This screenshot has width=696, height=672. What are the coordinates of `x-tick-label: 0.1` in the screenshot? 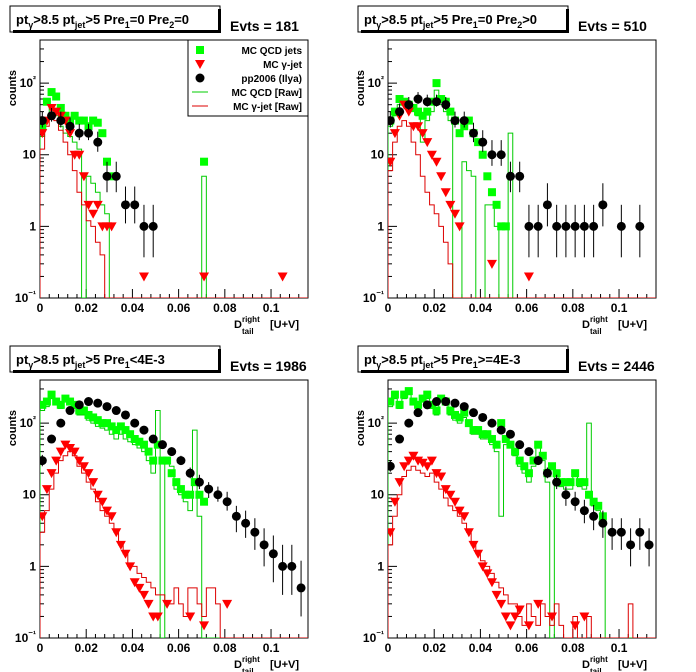 It's located at (619, 648).